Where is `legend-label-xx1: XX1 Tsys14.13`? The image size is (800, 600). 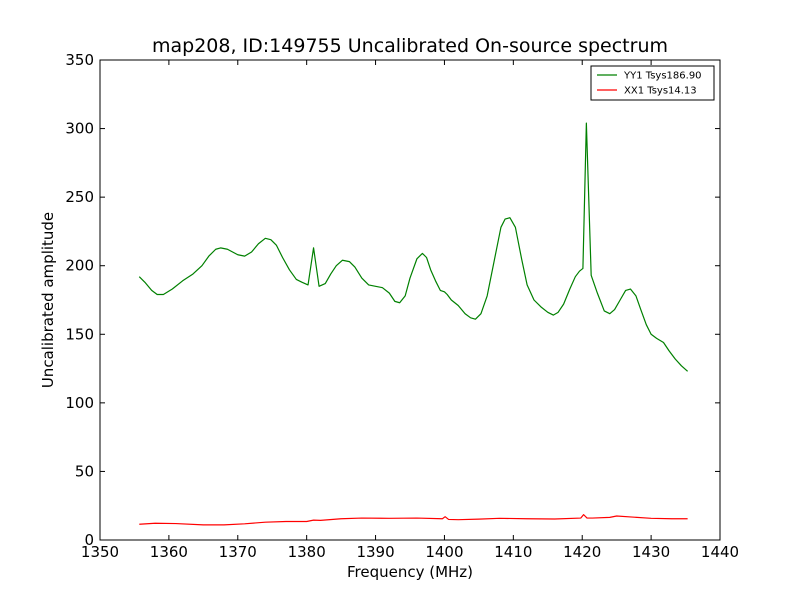 legend-label-xx1: XX1 Tsys14.13 is located at coordinates (660, 91).